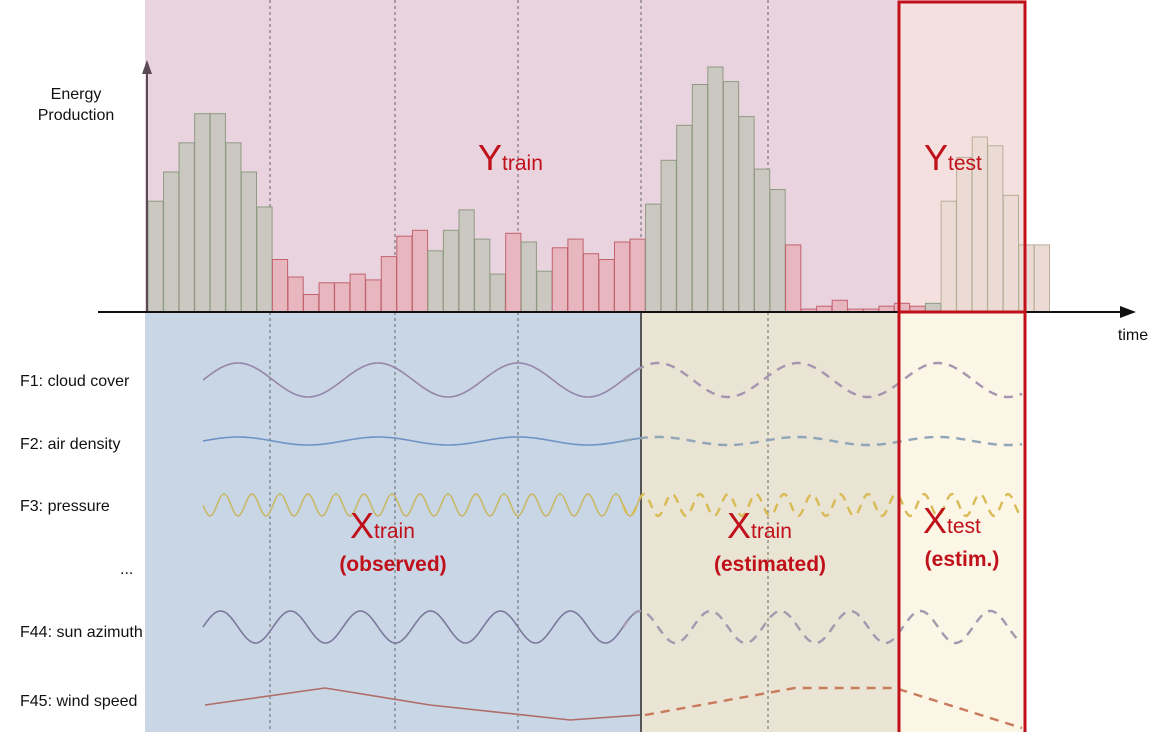 The height and width of the screenshot is (732, 1171). What do you see at coordinates (70, 444) in the screenshot?
I see `feature-label-f2: F2: air density` at bounding box center [70, 444].